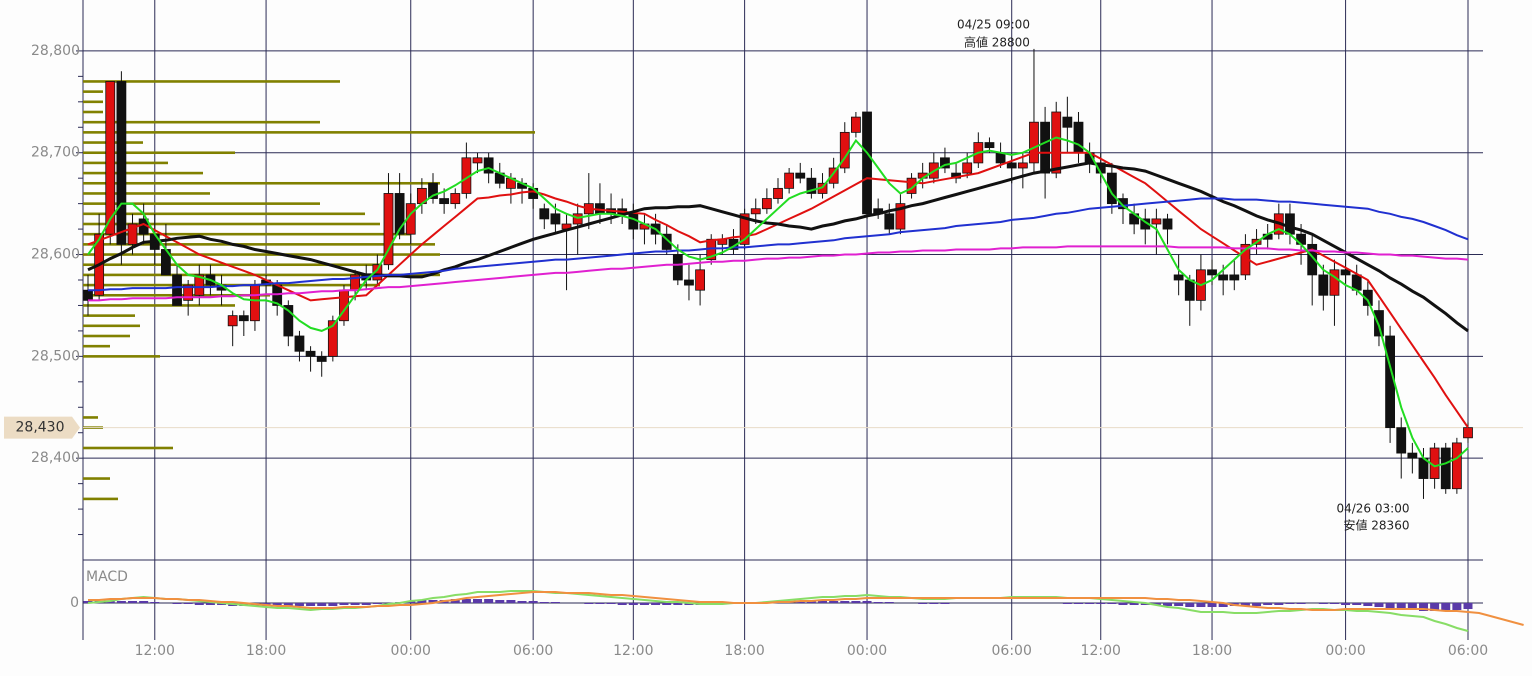 The image size is (1532, 676). What do you see at coordinates (55, 153) in the screenshot?
I see `y-tick-label: 28,700` at bounding box center [55, 153].